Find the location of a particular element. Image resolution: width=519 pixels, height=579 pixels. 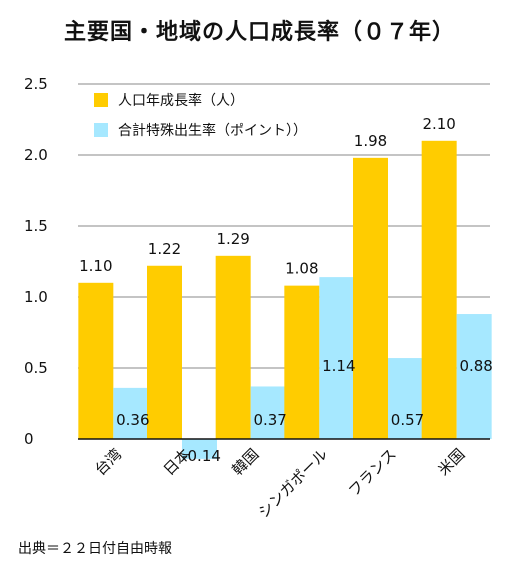

data-label-population-growth: 1.29 is located at coordinates (232, 239).